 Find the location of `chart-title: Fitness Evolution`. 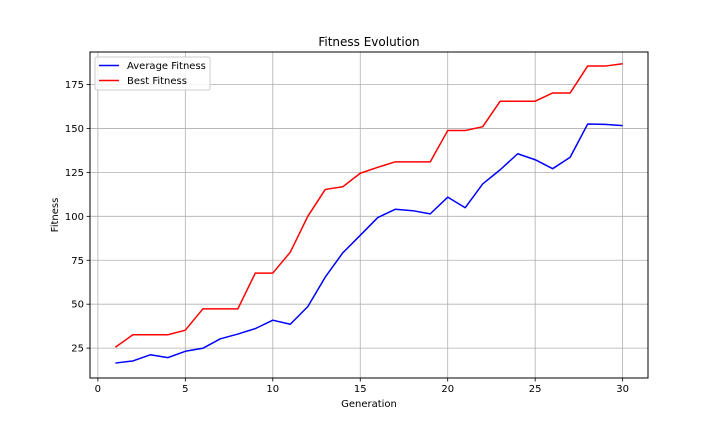

chart-title: Fitness Evolution is located at coordinates (368, 42).